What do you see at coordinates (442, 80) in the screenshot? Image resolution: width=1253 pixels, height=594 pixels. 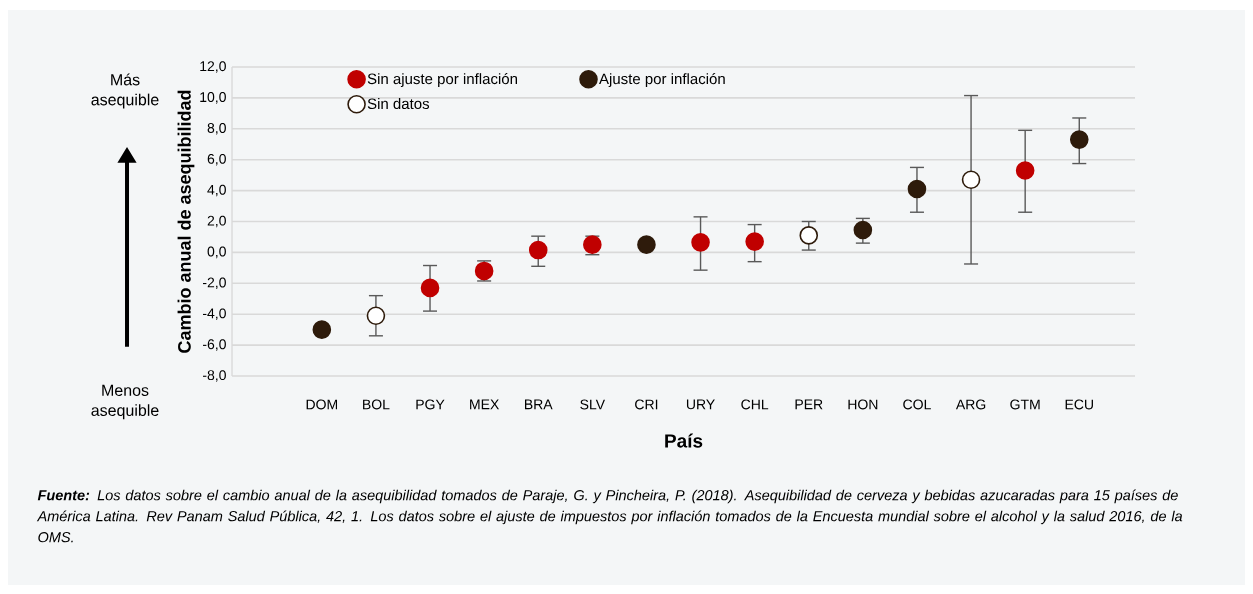 I see `legend-label: Sin ajuste por inflación` at bounding box center [442, 80].